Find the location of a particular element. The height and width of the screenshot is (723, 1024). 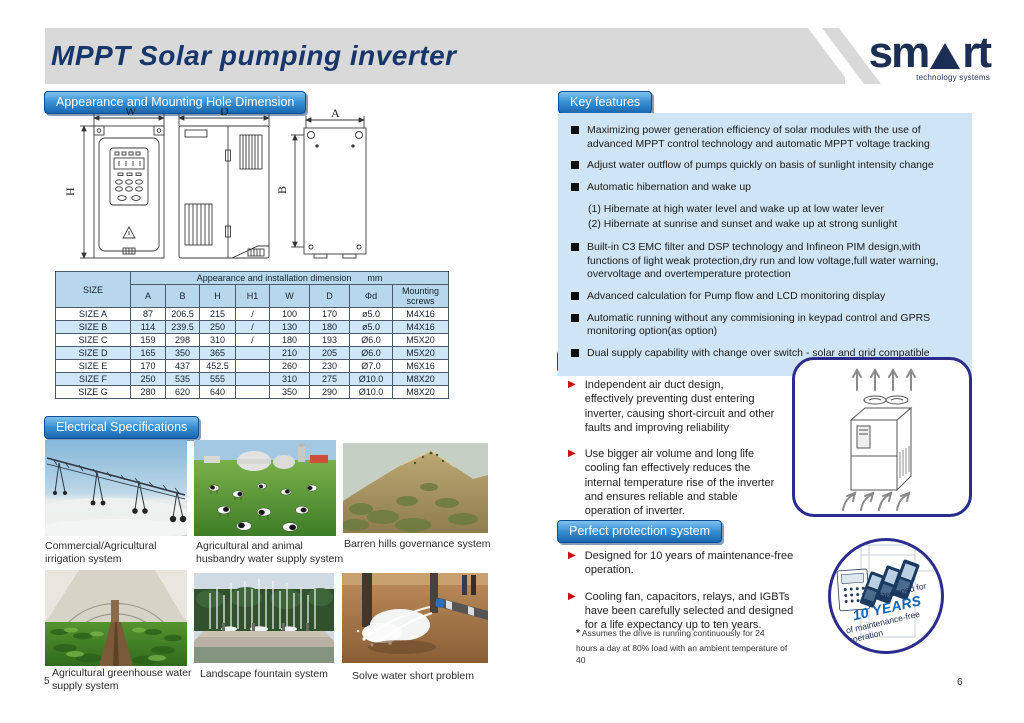

cell: 260 is located at coordinates (289, 366).